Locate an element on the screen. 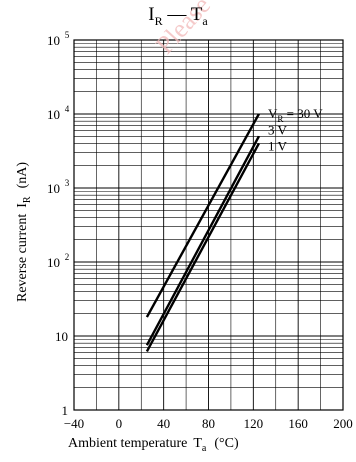 Image resolution: width=356 pixels, height=462 pixels. y-tick-exponent: 5 is located at coordinates (67, 35).